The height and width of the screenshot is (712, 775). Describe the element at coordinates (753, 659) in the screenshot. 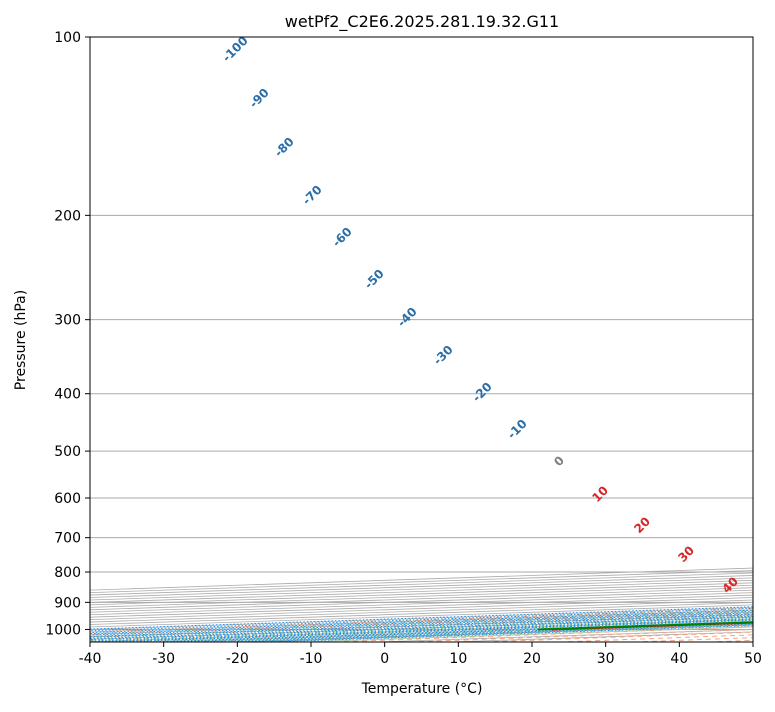

I see `x-tick-label: 50` at that location.